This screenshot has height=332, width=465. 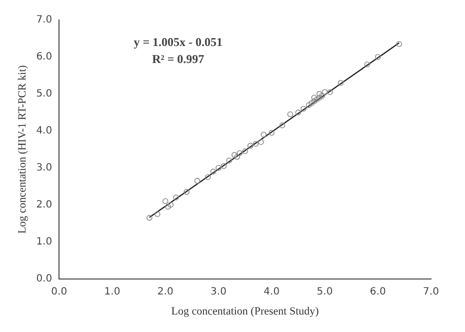 What do you see at coordinates (44, 204) in the screenshot?
I see `y-tick-label: 2.0` at bounding box center [44, 204].